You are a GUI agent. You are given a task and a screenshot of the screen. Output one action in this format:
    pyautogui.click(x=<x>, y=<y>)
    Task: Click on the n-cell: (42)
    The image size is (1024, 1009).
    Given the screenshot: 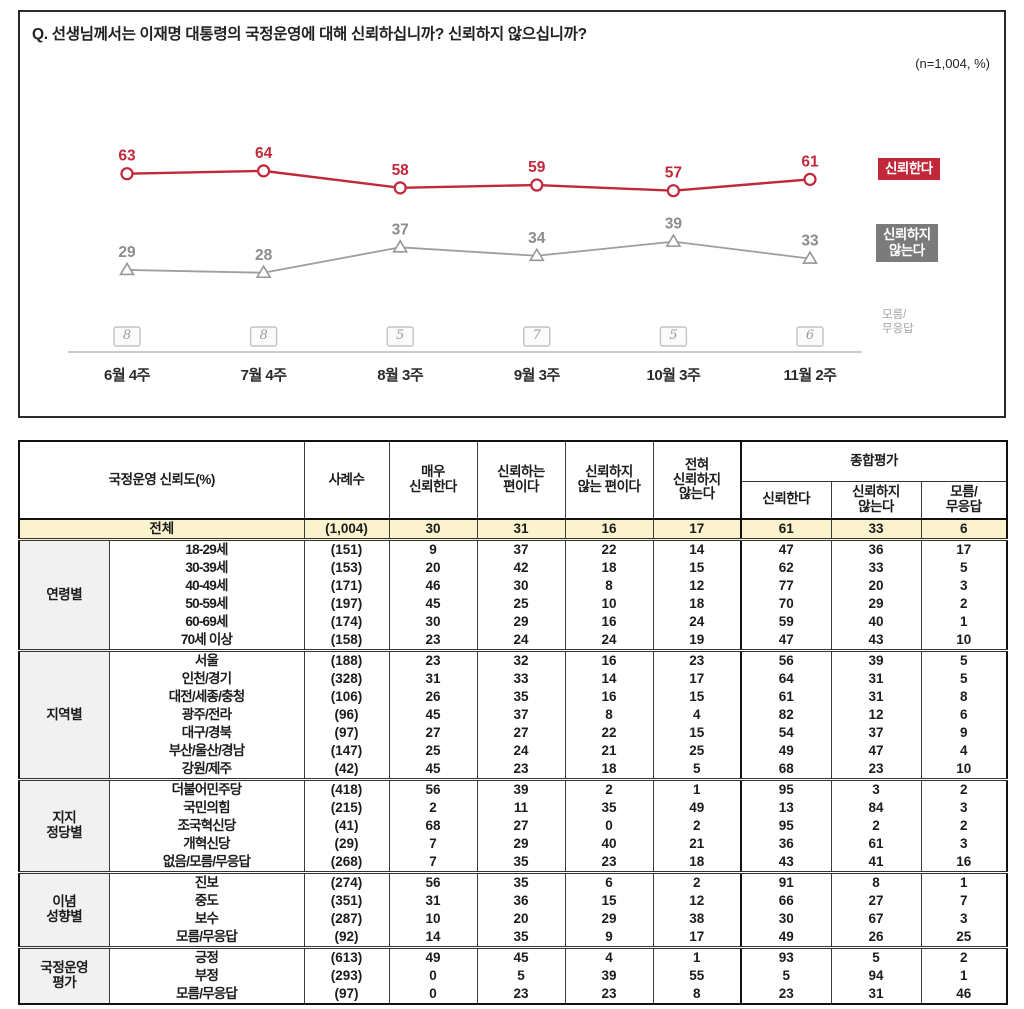 What is the action you would take?
    pyautogui.click(x=346, y=770)
    